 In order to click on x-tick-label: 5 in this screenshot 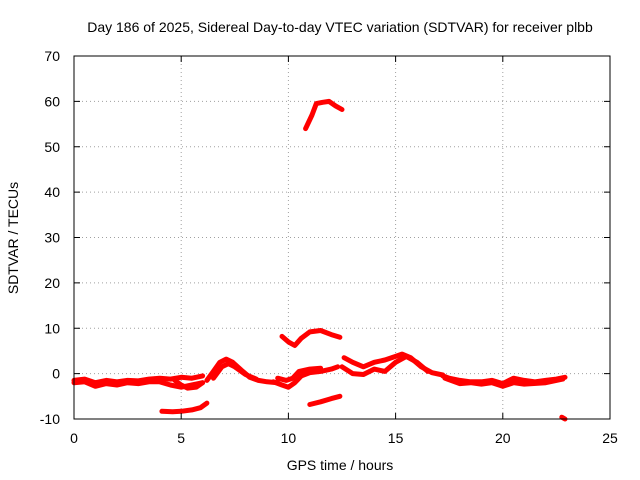, I will do `click(181, 438)`.